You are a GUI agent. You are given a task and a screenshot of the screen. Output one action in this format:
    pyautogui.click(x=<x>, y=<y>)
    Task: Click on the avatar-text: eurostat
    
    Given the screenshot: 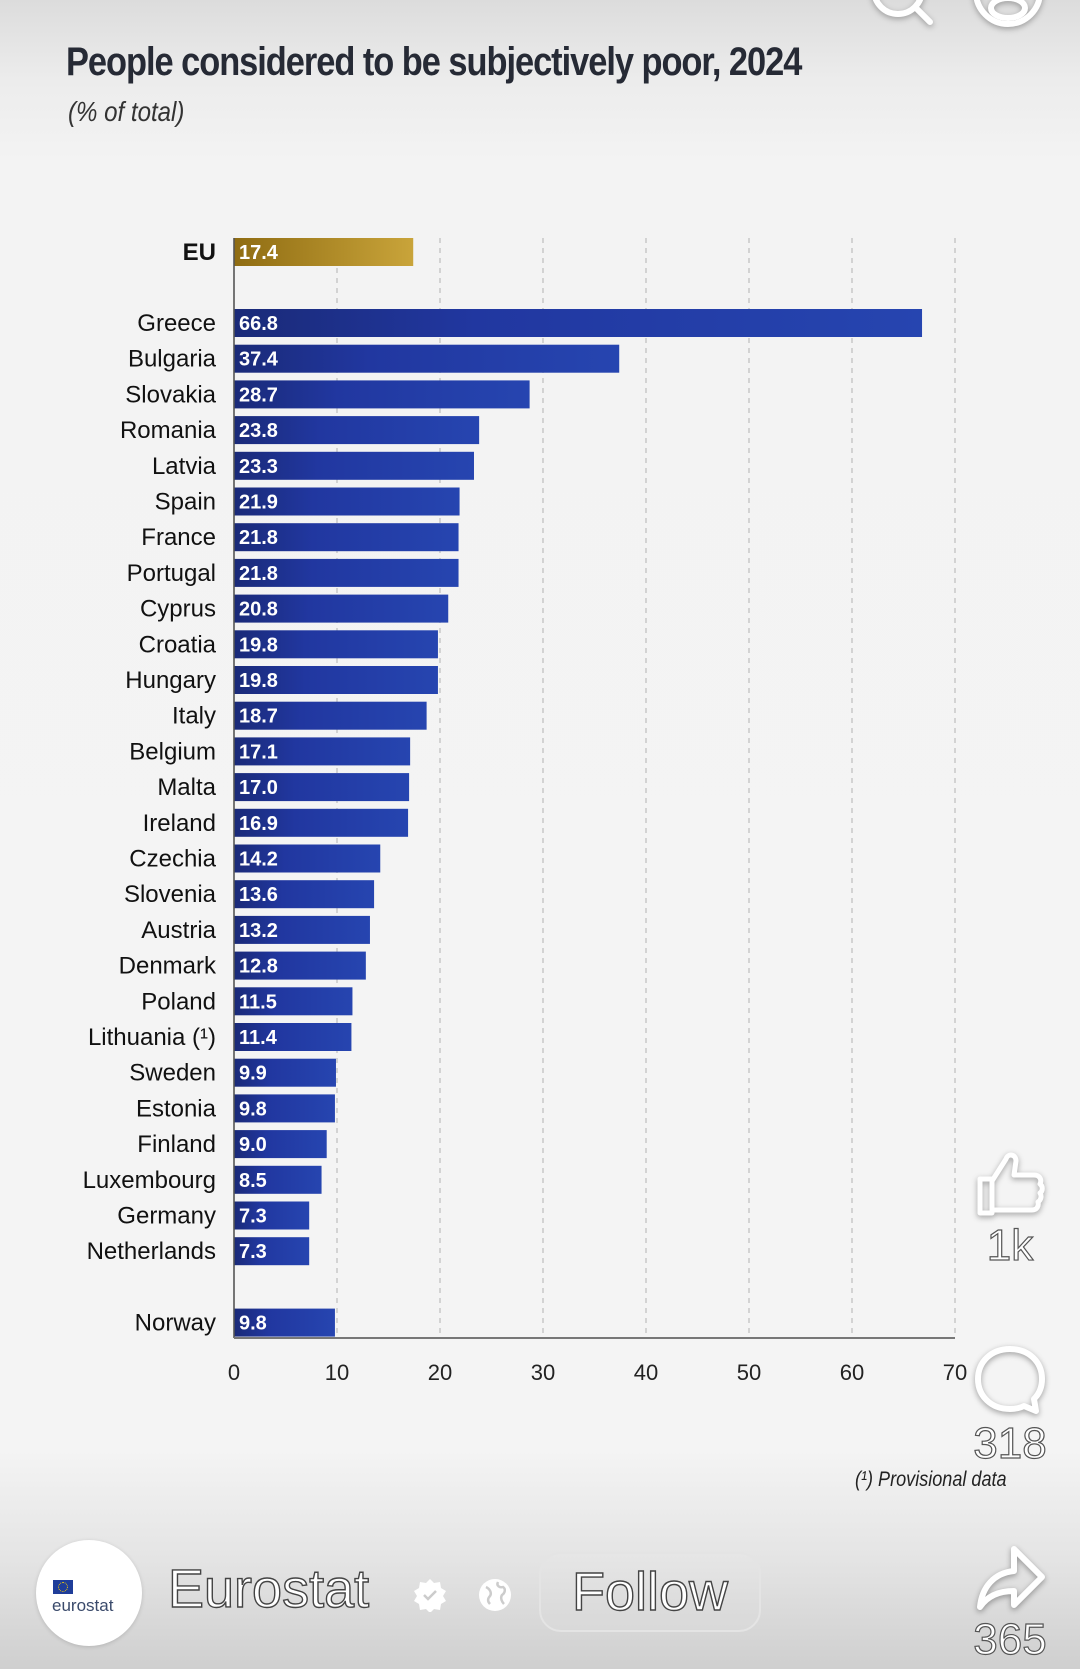 What is the action you would take?
    pyautogui.click(x=83, y=1605)
    